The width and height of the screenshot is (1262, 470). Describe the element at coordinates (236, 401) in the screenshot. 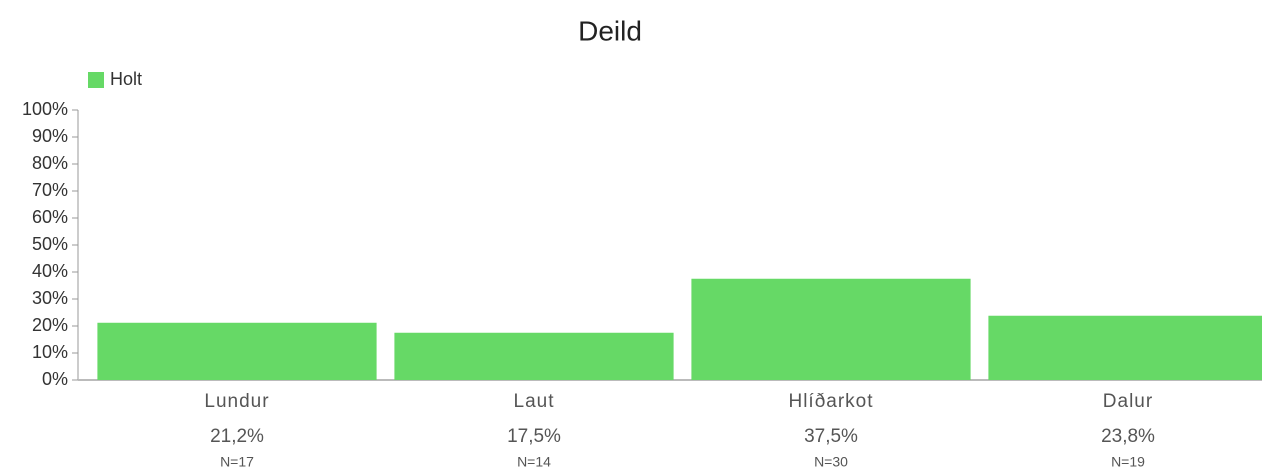

I see `x-tick-label: Lundur` at that location.